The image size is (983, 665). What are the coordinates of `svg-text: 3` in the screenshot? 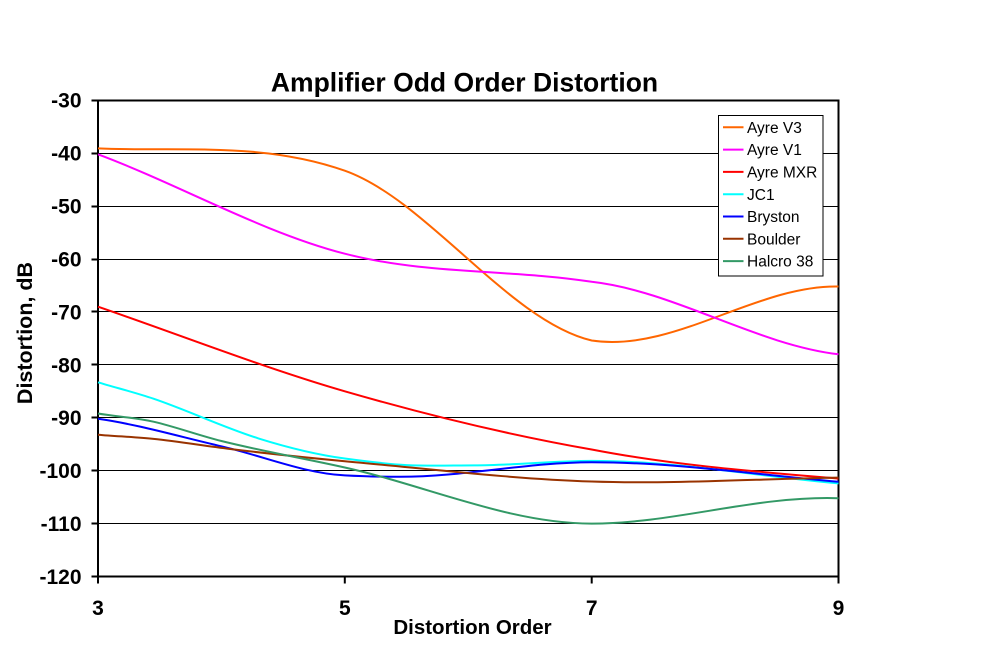 It's located at (98, 608).